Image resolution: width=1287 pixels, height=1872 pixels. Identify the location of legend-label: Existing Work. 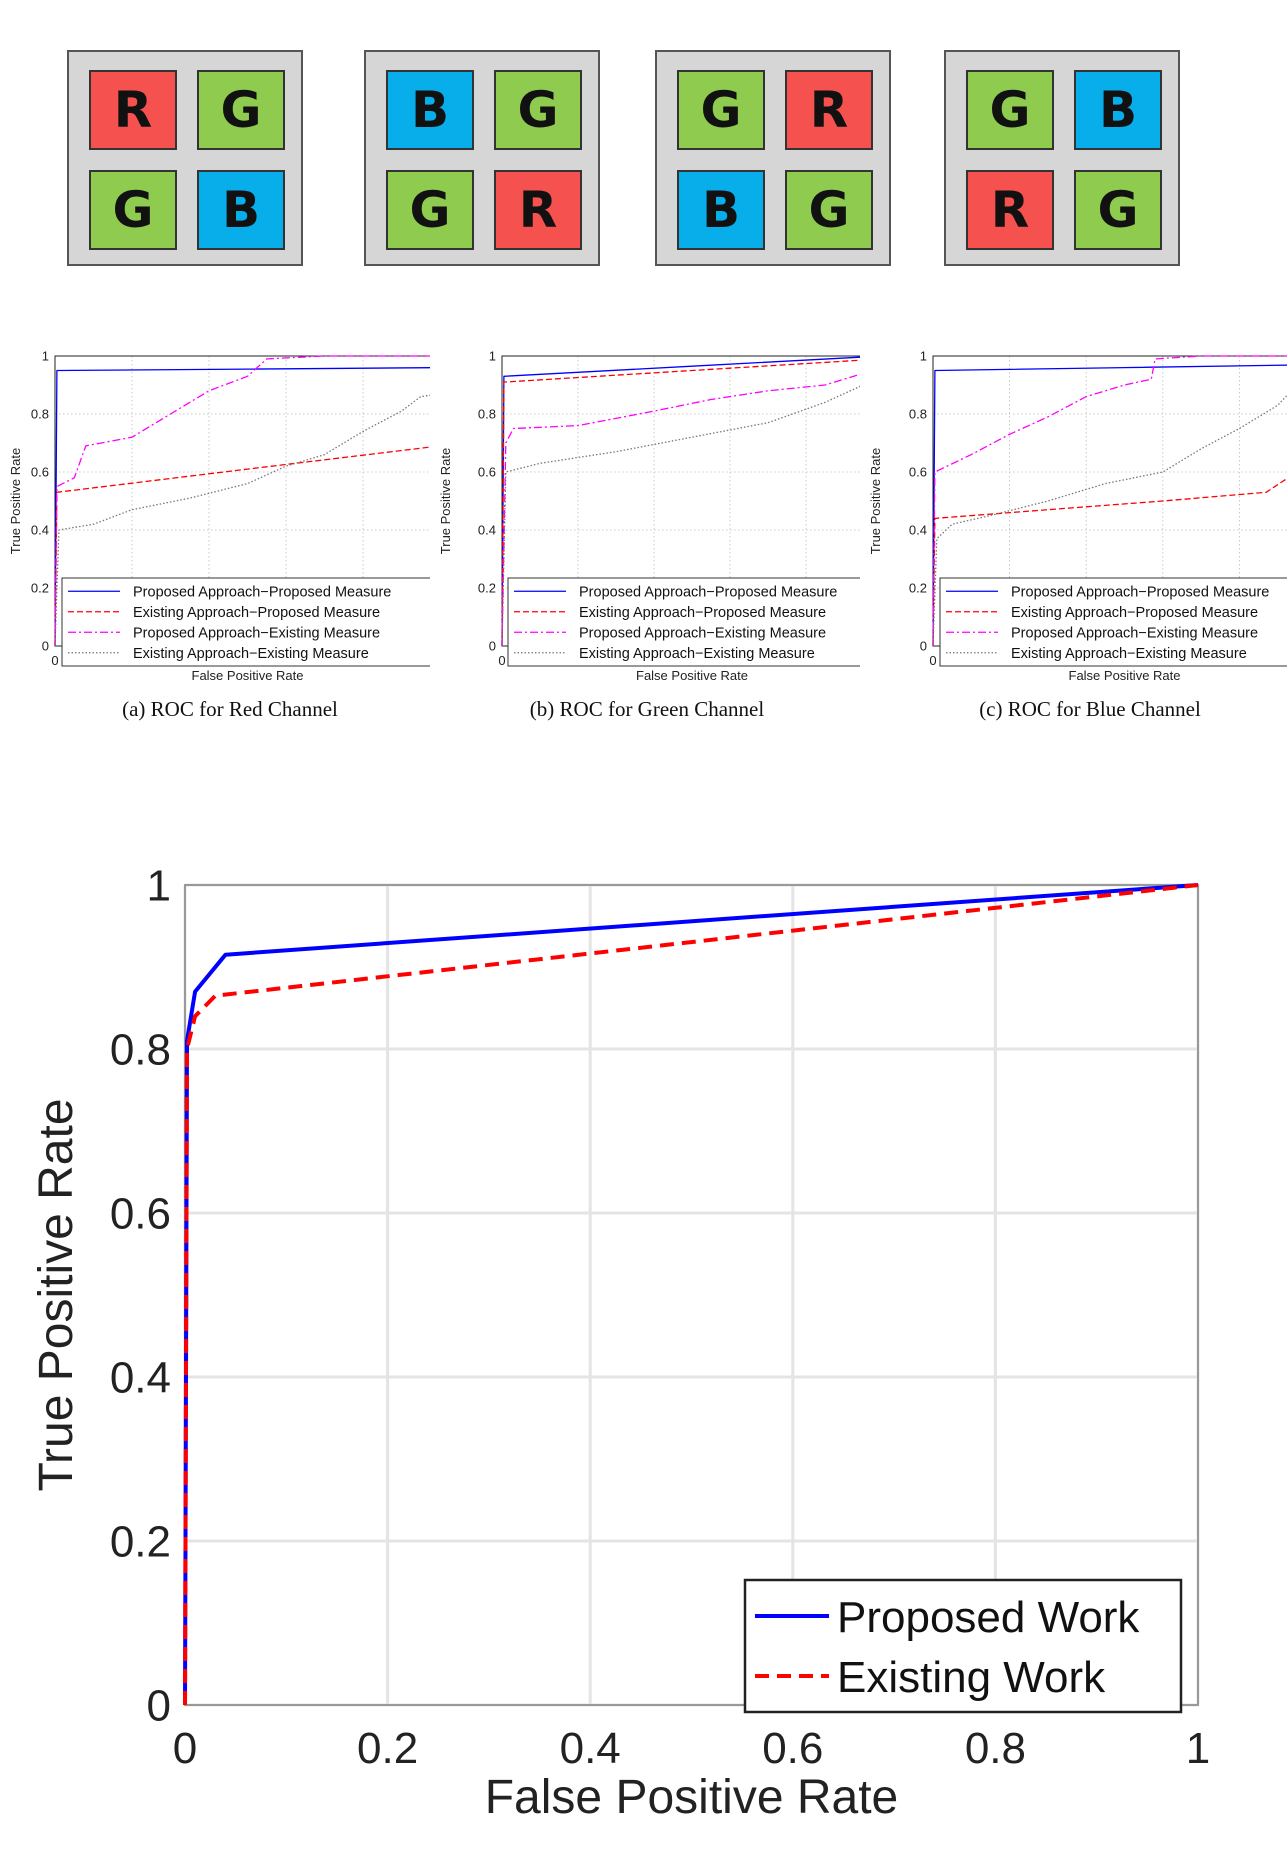
(971, 1677).